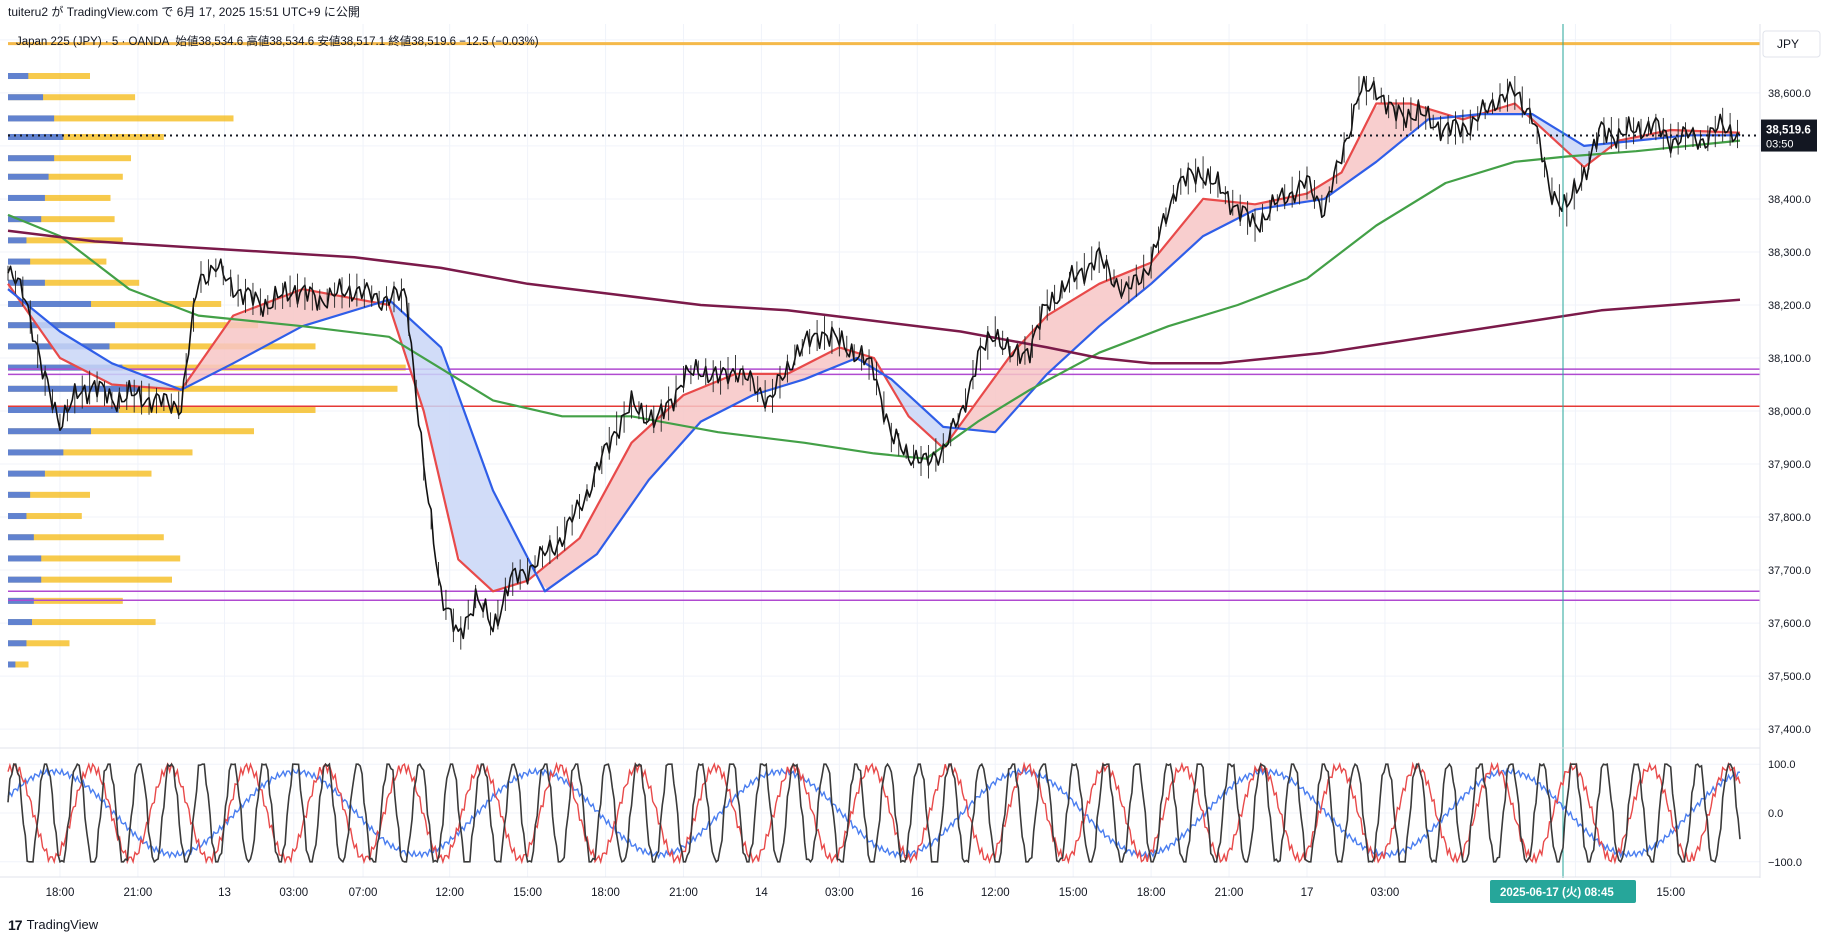  Describe the element at coordinates (1785, 863) in the screenshot. I see `oscillator-tick-label: −100.0` at that location.